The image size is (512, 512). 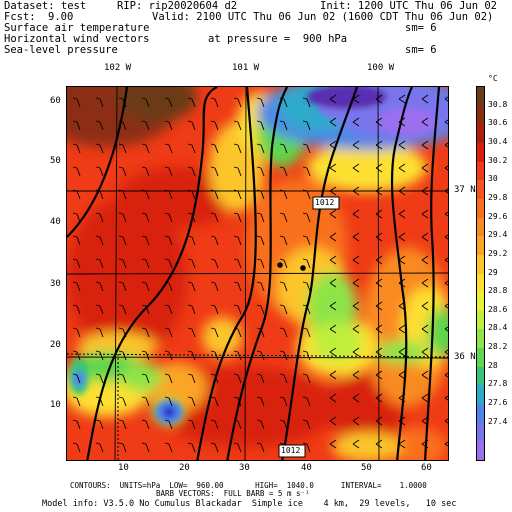 What do you see at coordinates (177, 6) in the screenshot?
I see `rip-label: RIP: rip20020604 d2` at bounding box center [177, 6].